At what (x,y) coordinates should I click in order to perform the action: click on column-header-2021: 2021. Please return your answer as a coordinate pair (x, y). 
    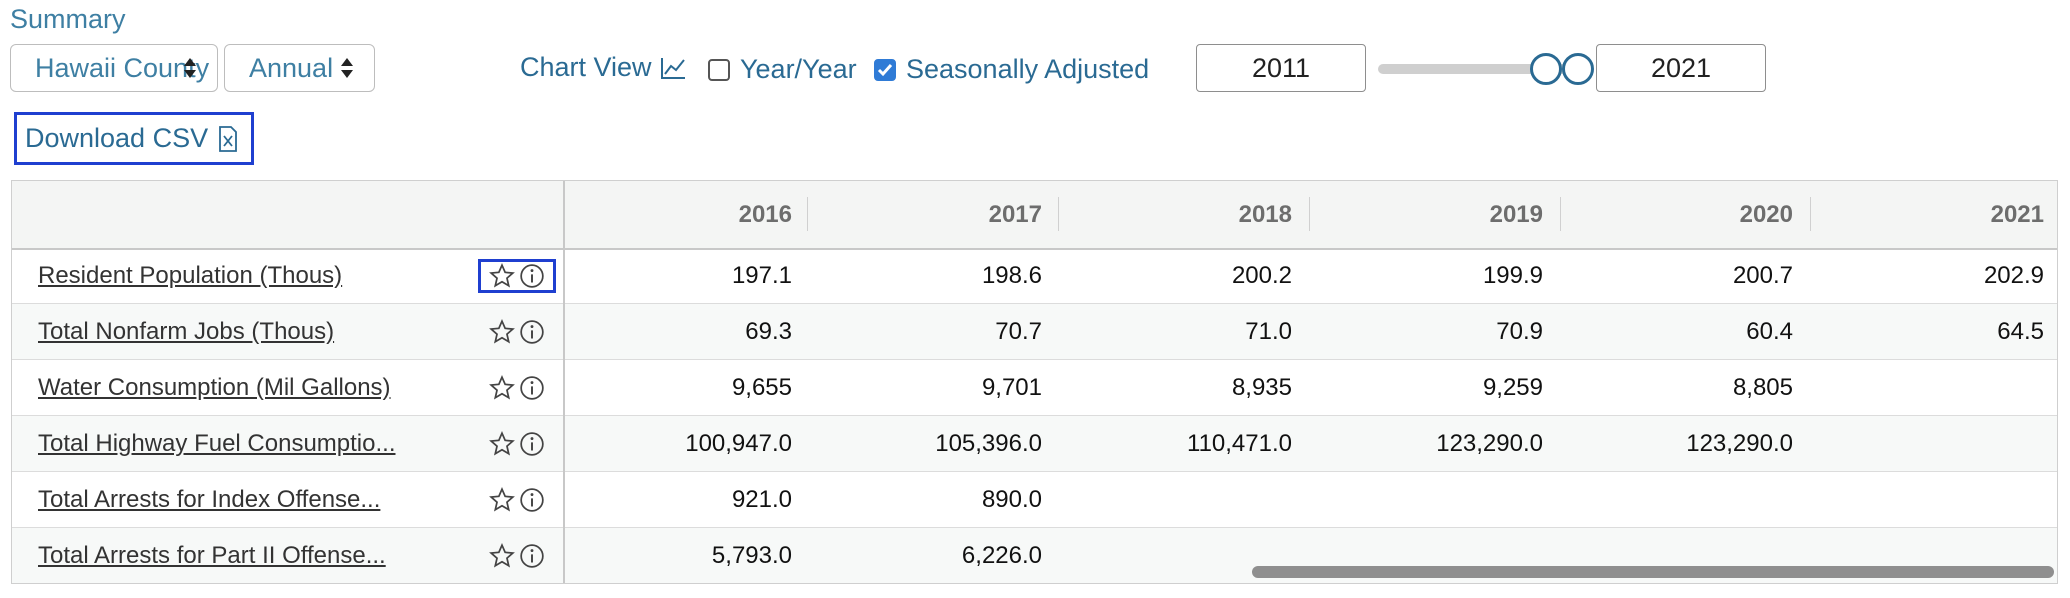
    Looking at the image, I should click on (2017, 214).